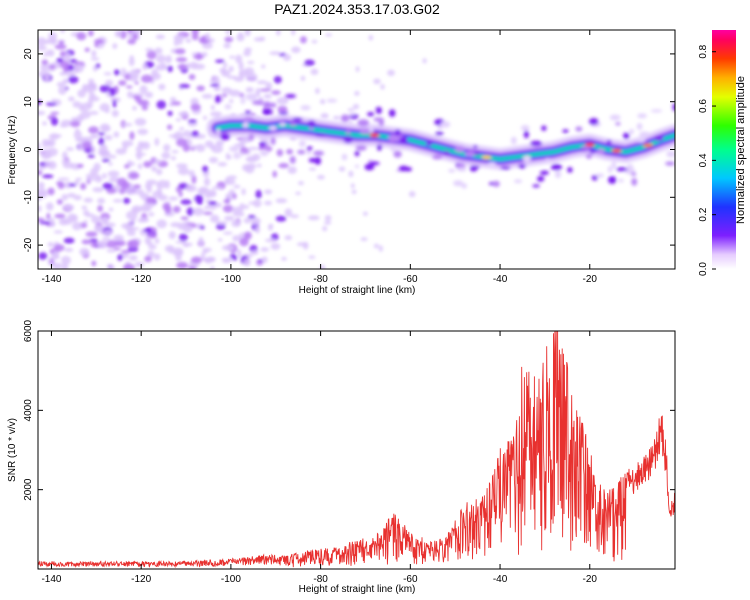  I want to click on snr-x-tick-label: -120, so click(141, 579).